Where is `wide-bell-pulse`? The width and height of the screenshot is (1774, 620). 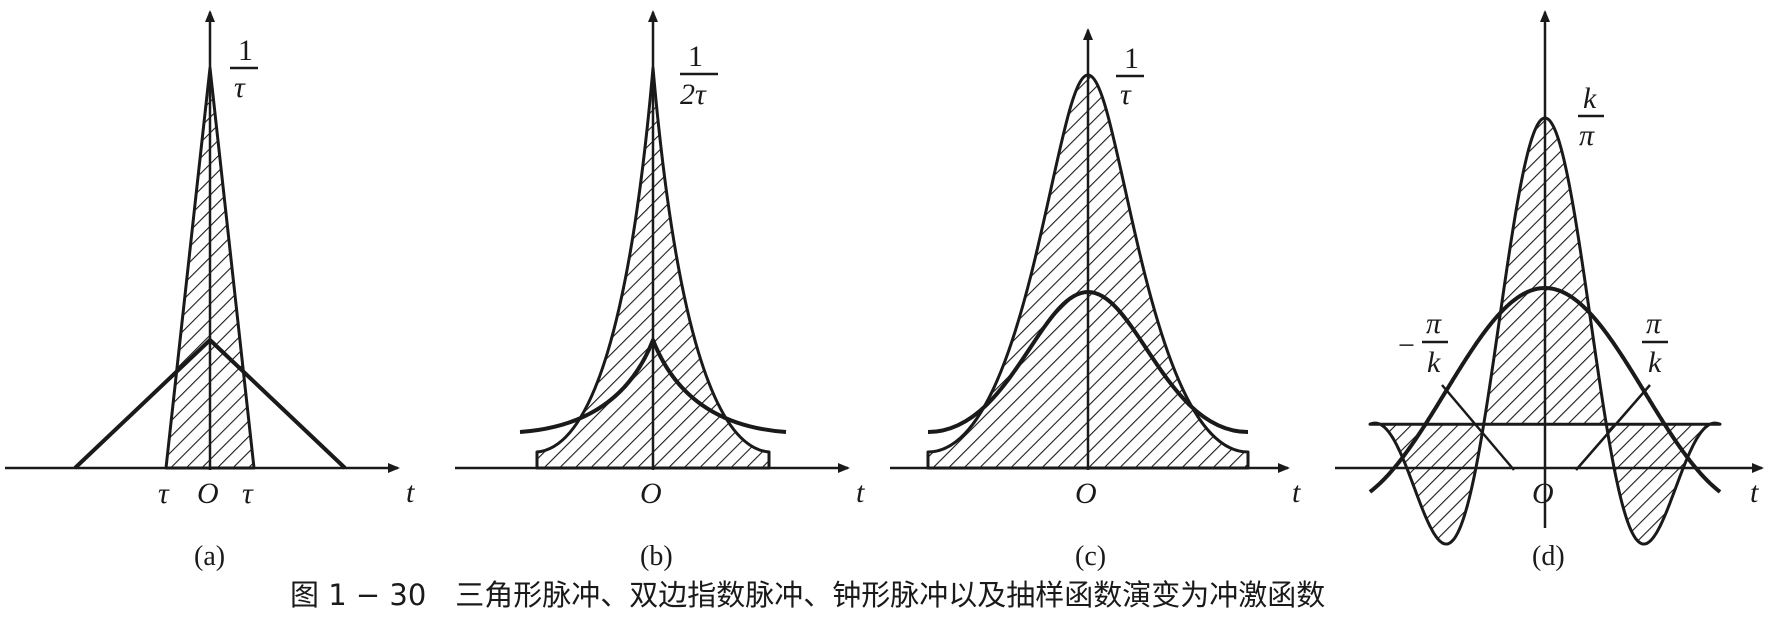
wide-bell-pulse is located at coordinates (1088, 362).